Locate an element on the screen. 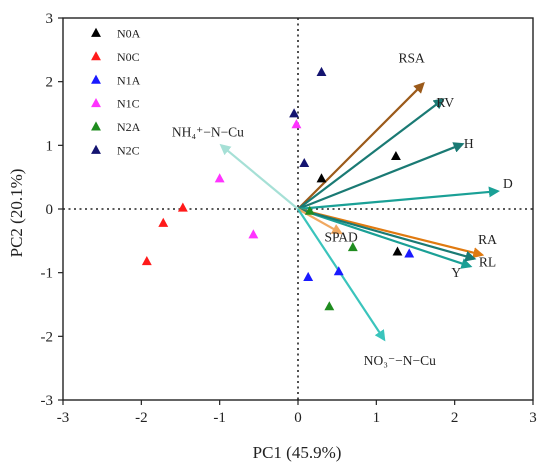 The image size is (550, 468). loading-label: RL is located at coordinates (487, 261).